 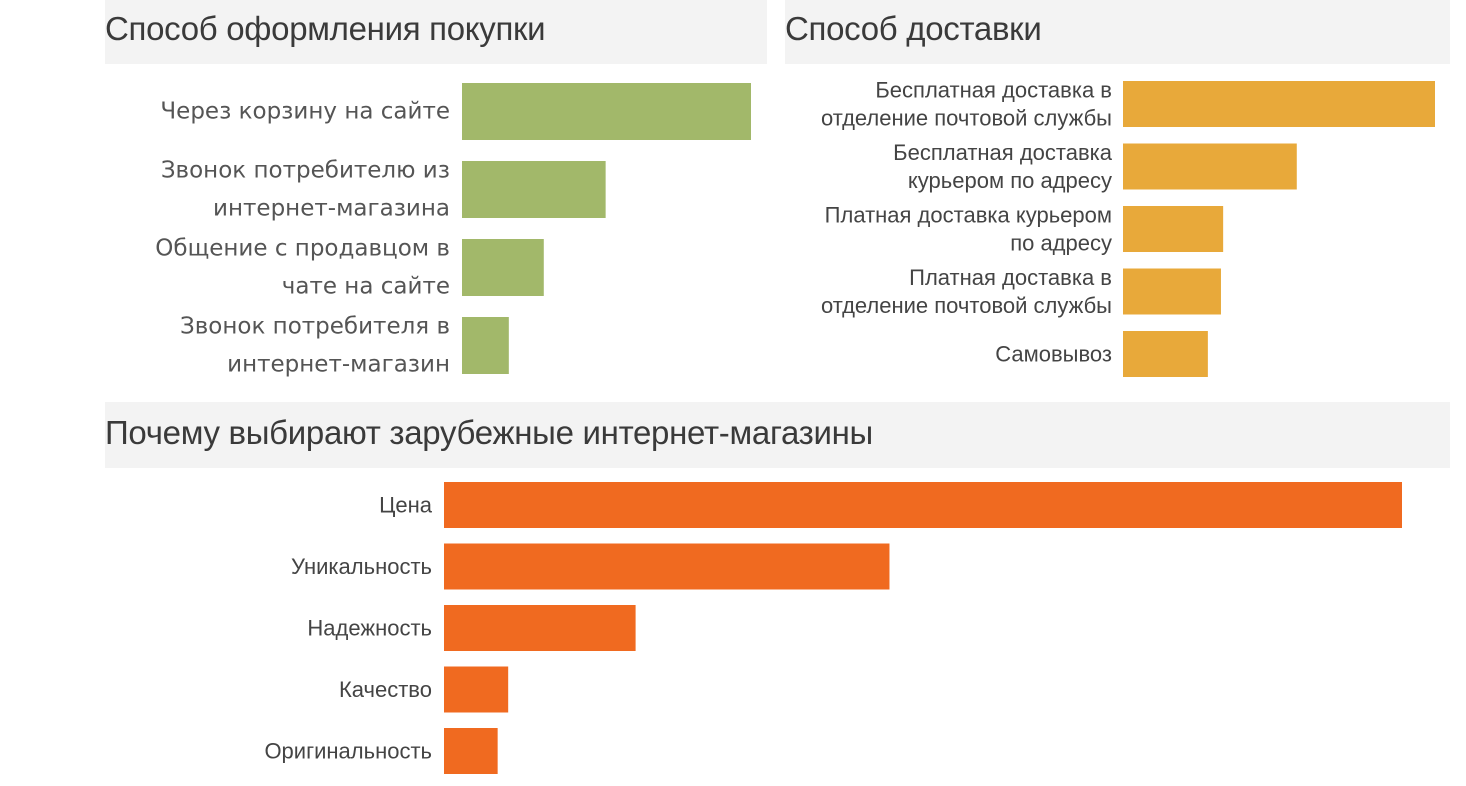 I want to click on purchase-label-1: Через корзину на сайте, so click(x=305, y=112).